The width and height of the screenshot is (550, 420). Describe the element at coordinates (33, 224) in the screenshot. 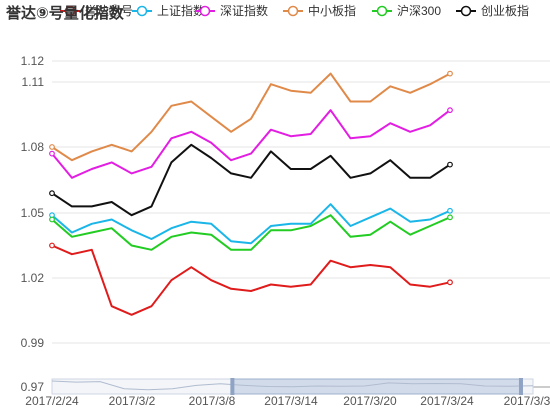

I see `y-axis-ticks: 0.97 0.99 1.02 1.05 1.08 1.11 1.12` at that location.